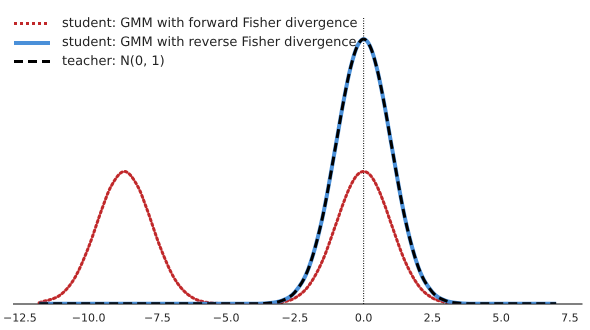 The width and height of the screenshot is (590, 330). I want to click on x-tick-label: 2.5, so click(433, 317).